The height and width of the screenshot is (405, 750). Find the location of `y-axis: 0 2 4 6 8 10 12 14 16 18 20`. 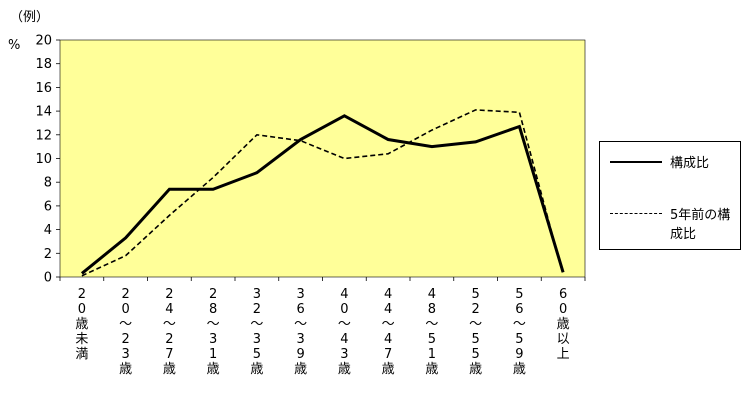

y-axis: 0 2 4 6 8 10 12 14 16 18 20 is located at coordinates (47, 160).